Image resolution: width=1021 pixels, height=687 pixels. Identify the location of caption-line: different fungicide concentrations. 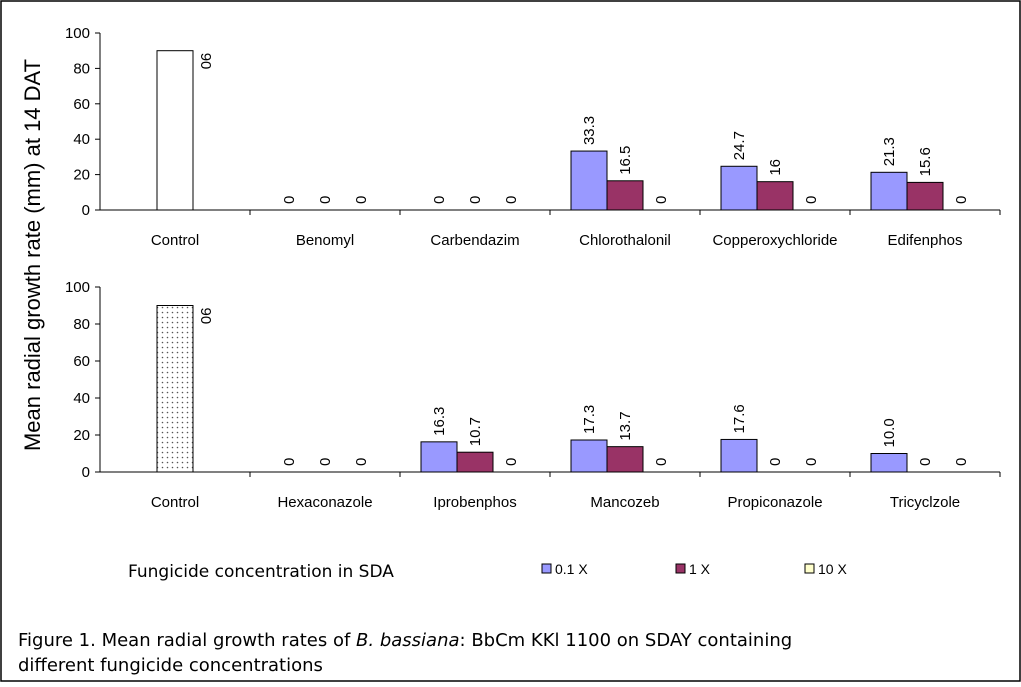
(170, 665).